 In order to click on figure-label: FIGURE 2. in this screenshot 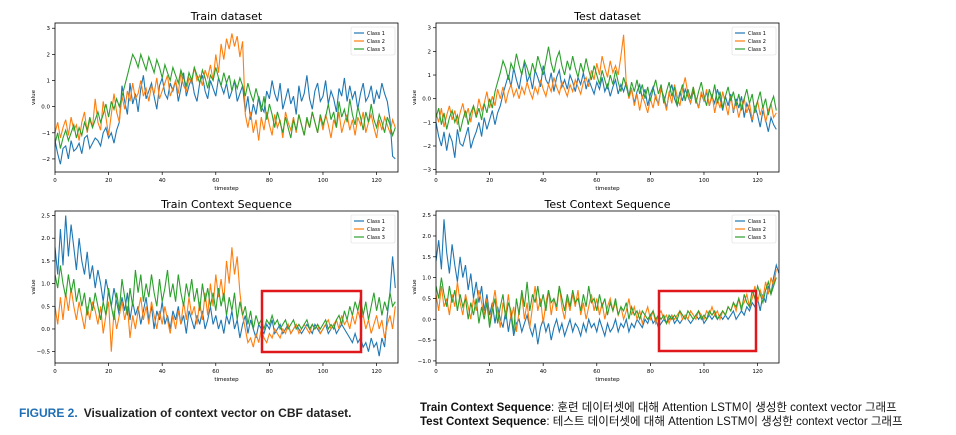, I will do `click(48, 413)`.